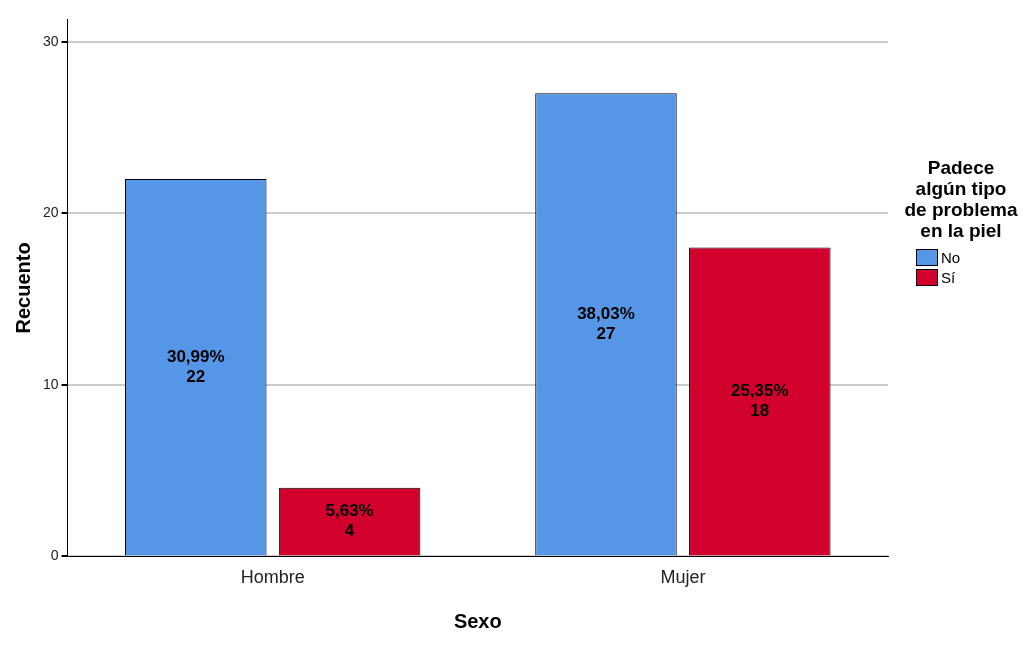 Image resolution: width=1029 pixels, height=646 pixels. I want to click on data-label: 38,03% 27, so click(606, 323).